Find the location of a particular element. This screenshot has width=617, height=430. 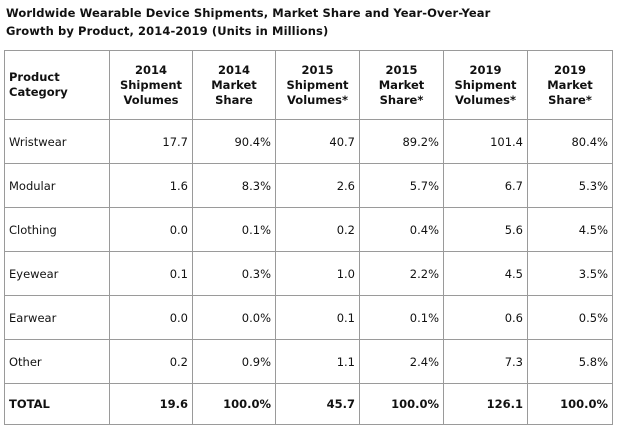

value-cell: 7.3 is located at coordinates (485, 361).